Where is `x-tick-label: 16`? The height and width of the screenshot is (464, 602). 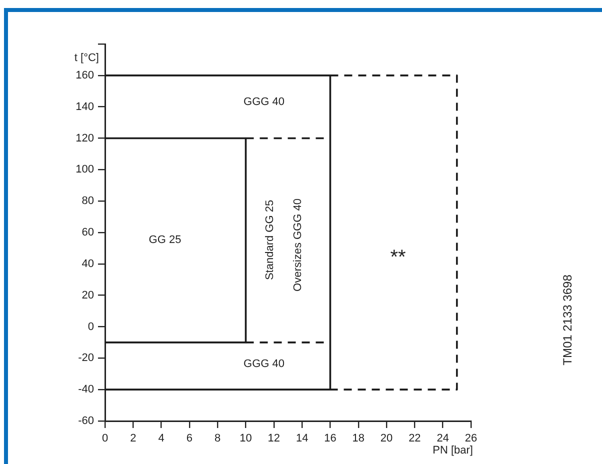 x-tick-label: 16 is located at coordinates (330, 438).